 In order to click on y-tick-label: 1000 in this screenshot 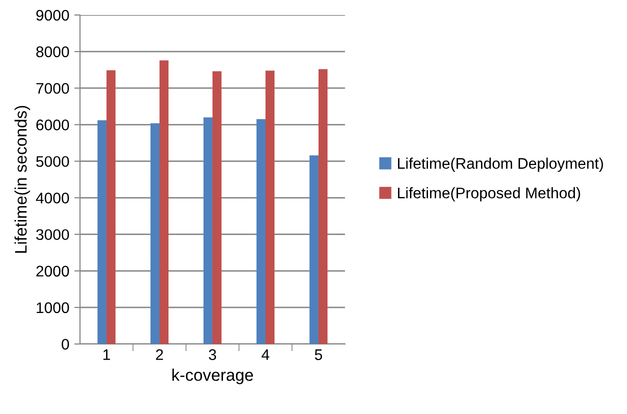, I will do `click(52, 308)`.